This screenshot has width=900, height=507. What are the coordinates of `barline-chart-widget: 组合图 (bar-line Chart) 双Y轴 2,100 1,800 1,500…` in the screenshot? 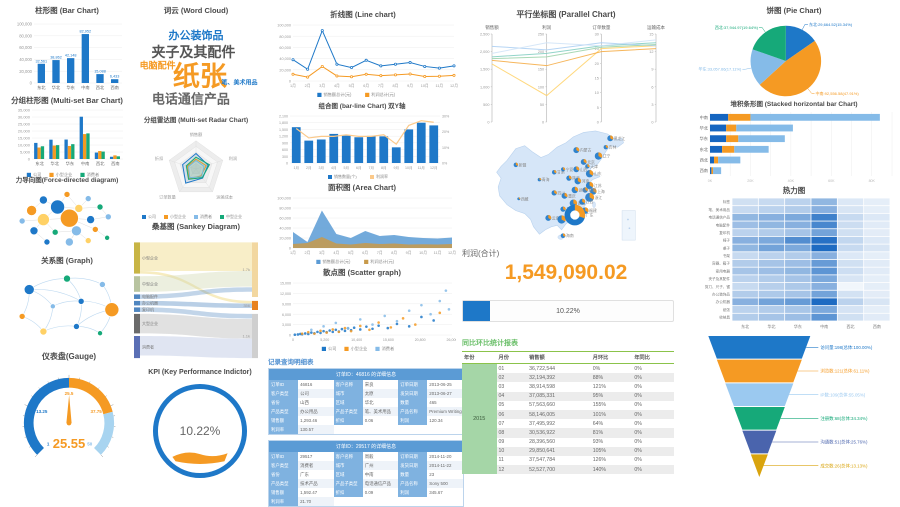 It's located at (362, 141).